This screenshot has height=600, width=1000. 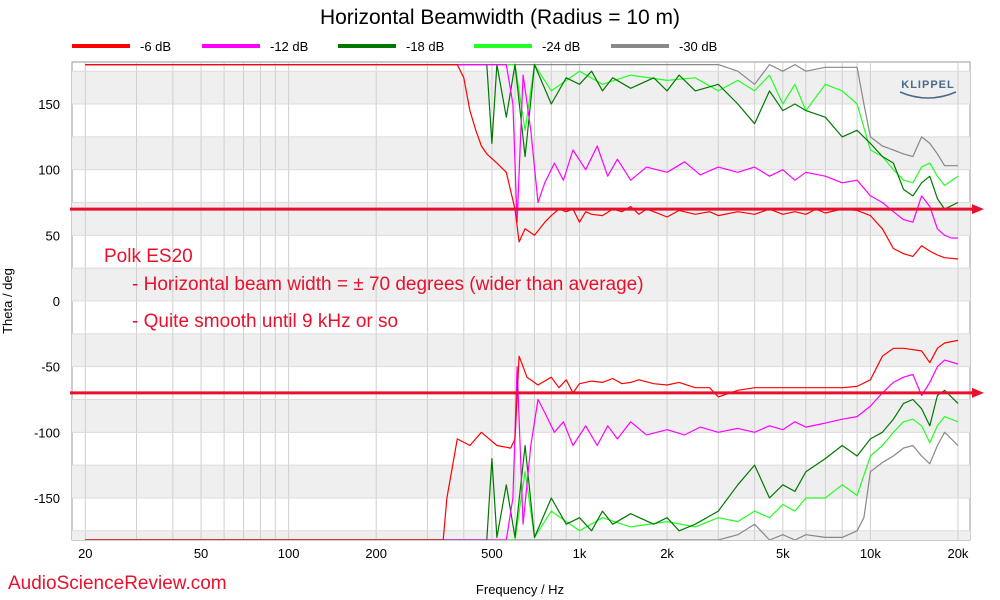 What do you see at coordinates (148, 256) in the screenshot?
I see `annotation-title: Polk ES20` at bounding box center [148, 256].